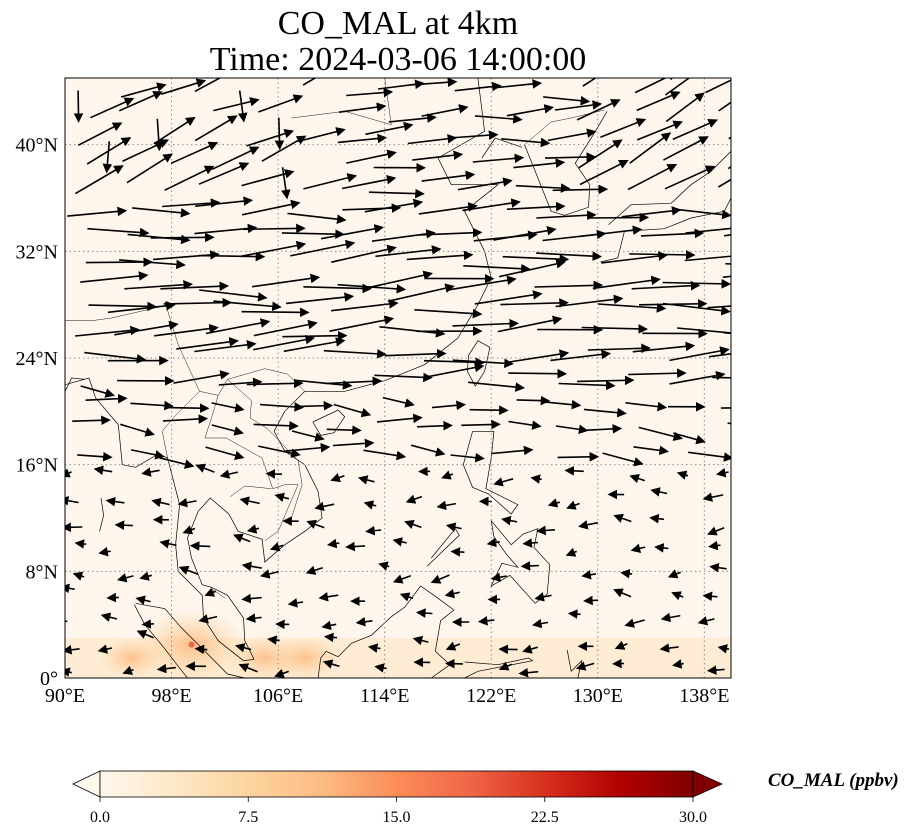  I want to click on x-tick-label: 138°E, so click(704, 696).